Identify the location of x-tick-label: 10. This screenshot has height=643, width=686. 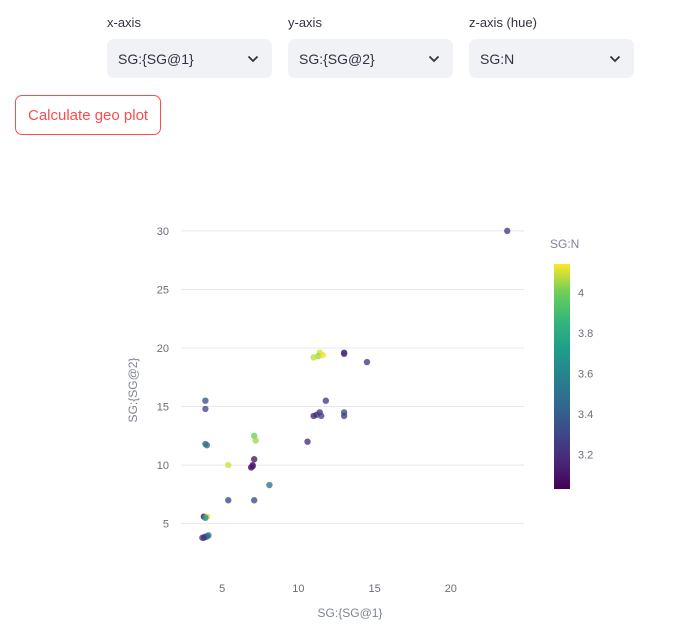
(298, 589).